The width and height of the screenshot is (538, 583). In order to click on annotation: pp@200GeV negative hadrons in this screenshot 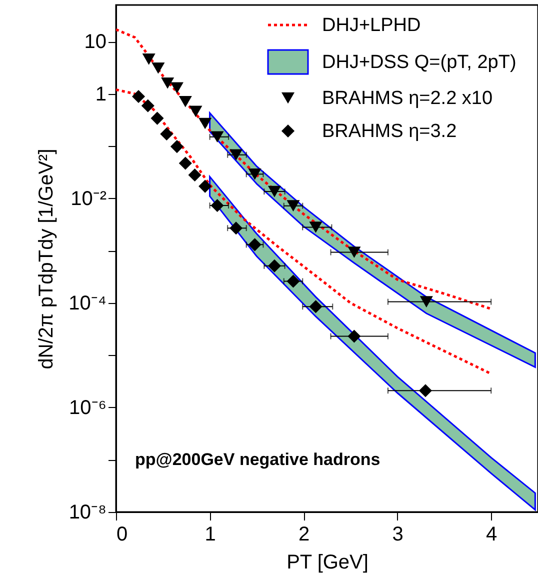, I will do `click(257, 459)`.